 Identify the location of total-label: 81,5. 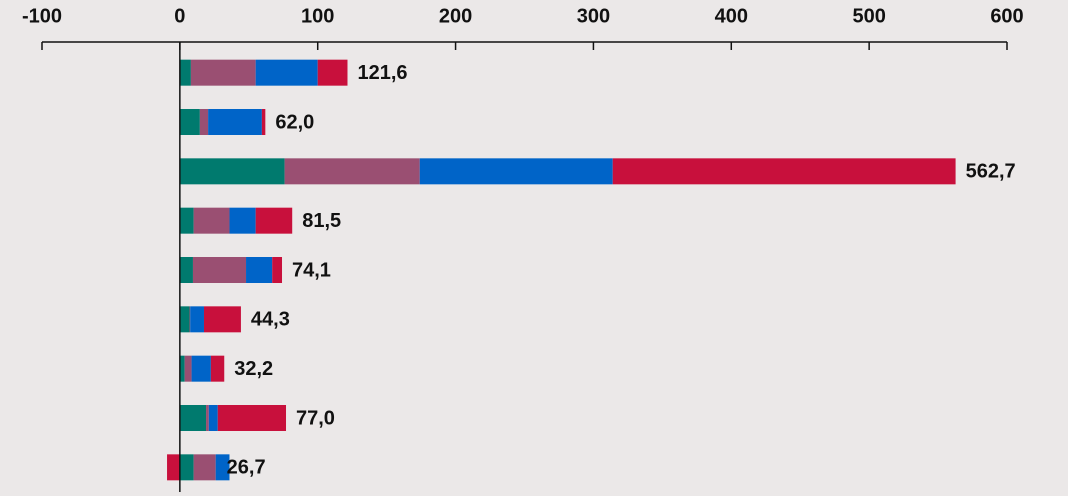
(321, 221).